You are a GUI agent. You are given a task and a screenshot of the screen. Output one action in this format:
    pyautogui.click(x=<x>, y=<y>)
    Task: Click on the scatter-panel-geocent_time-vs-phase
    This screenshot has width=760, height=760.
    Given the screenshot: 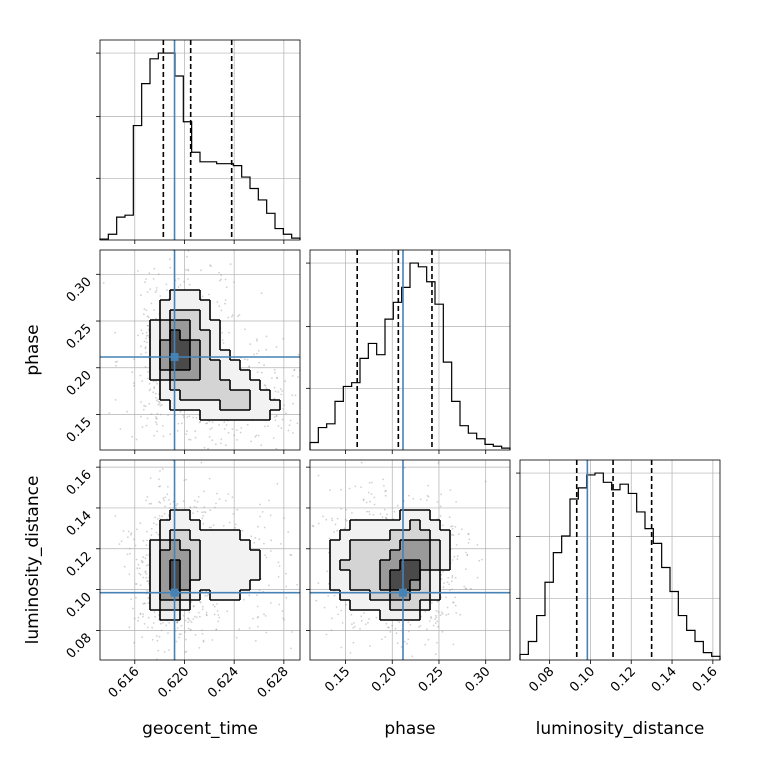 What is the action you would take?
    pyautogui.click(x=198, y=351)
    